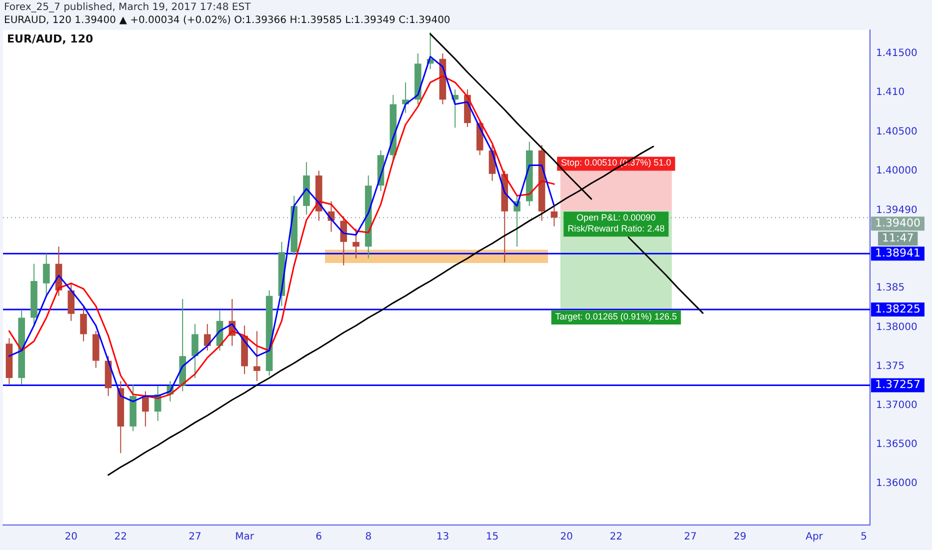 This screenshot has height=550, width=932. What do you see at coordinates (897, 170) in the screenshot?
I see `y-tick-label: 1.40000` at bounding box center [897, 170].